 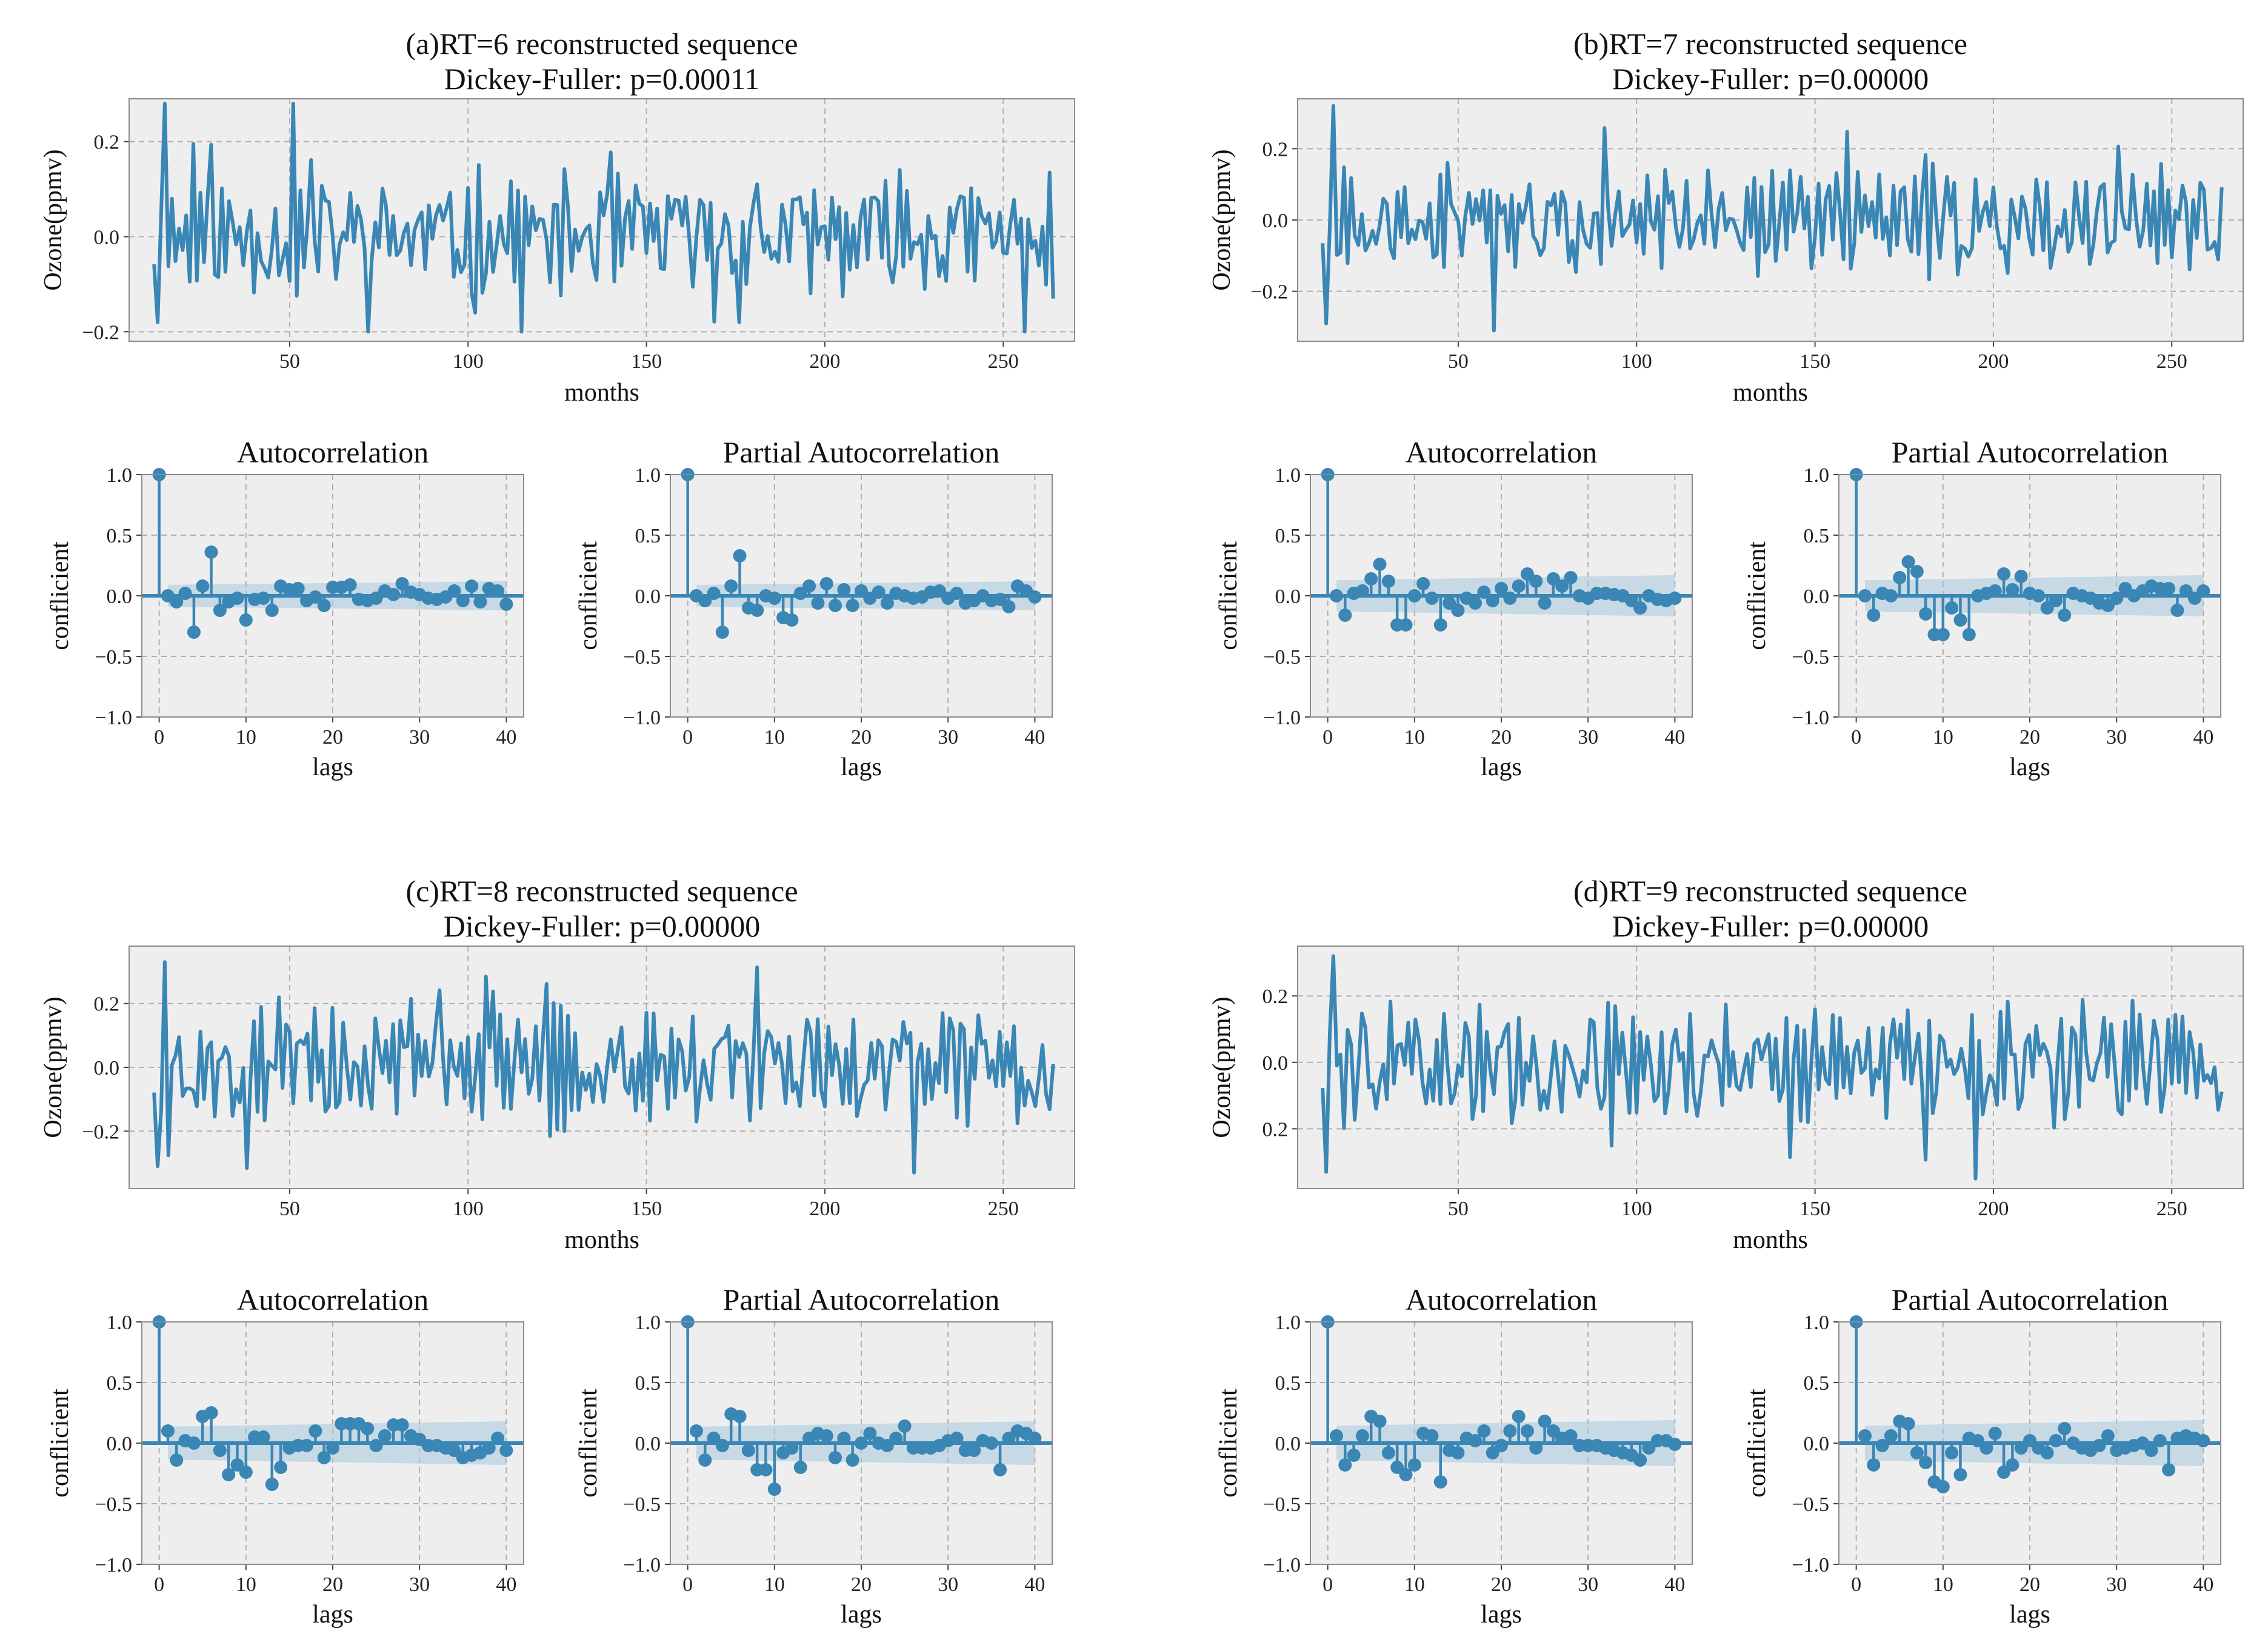 I want to click on panel-c-pacf-ytick-label: −1.0, so click(x=642, y=1565).